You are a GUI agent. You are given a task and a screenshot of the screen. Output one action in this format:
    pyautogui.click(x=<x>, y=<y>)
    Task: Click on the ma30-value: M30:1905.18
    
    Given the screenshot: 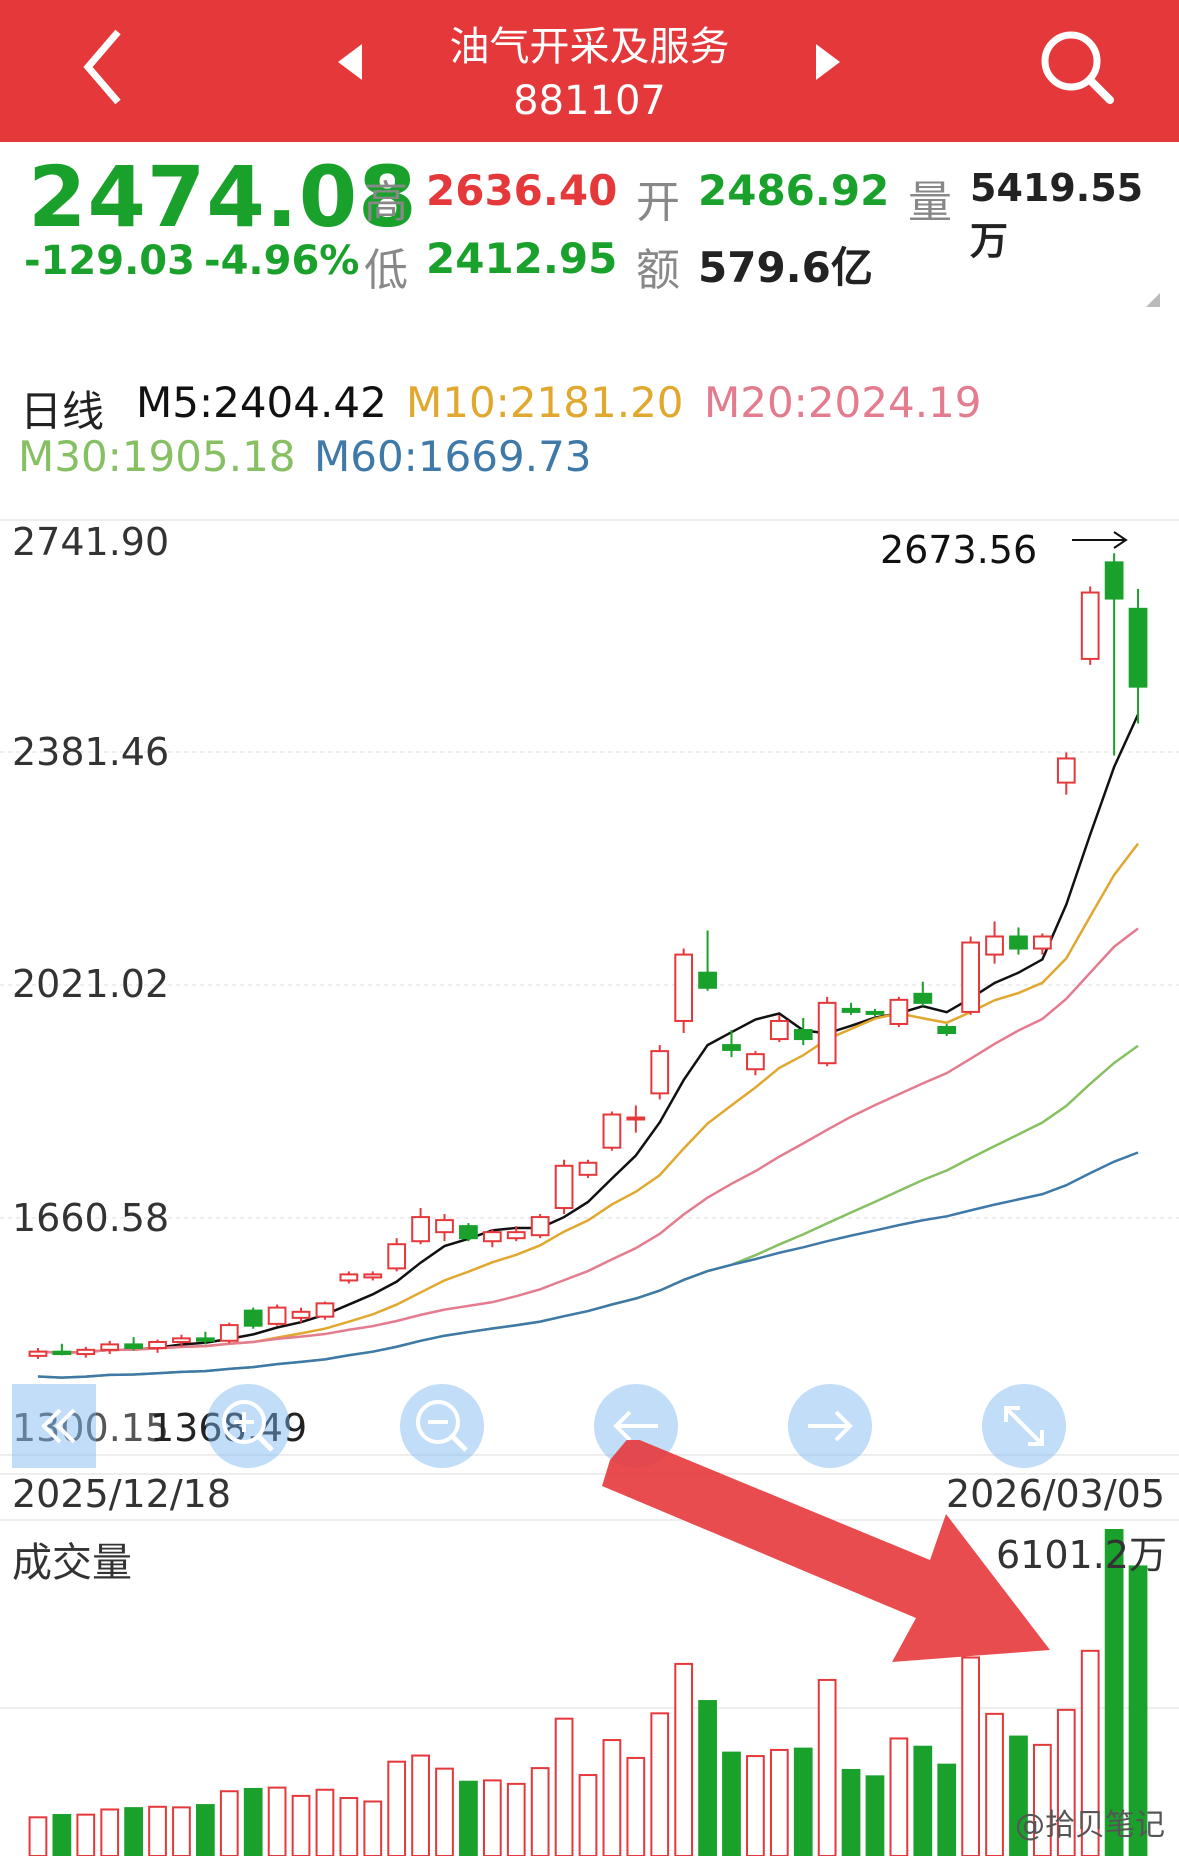 What is the action you would take?
    pyautogui.click(x=157, y=456)
    